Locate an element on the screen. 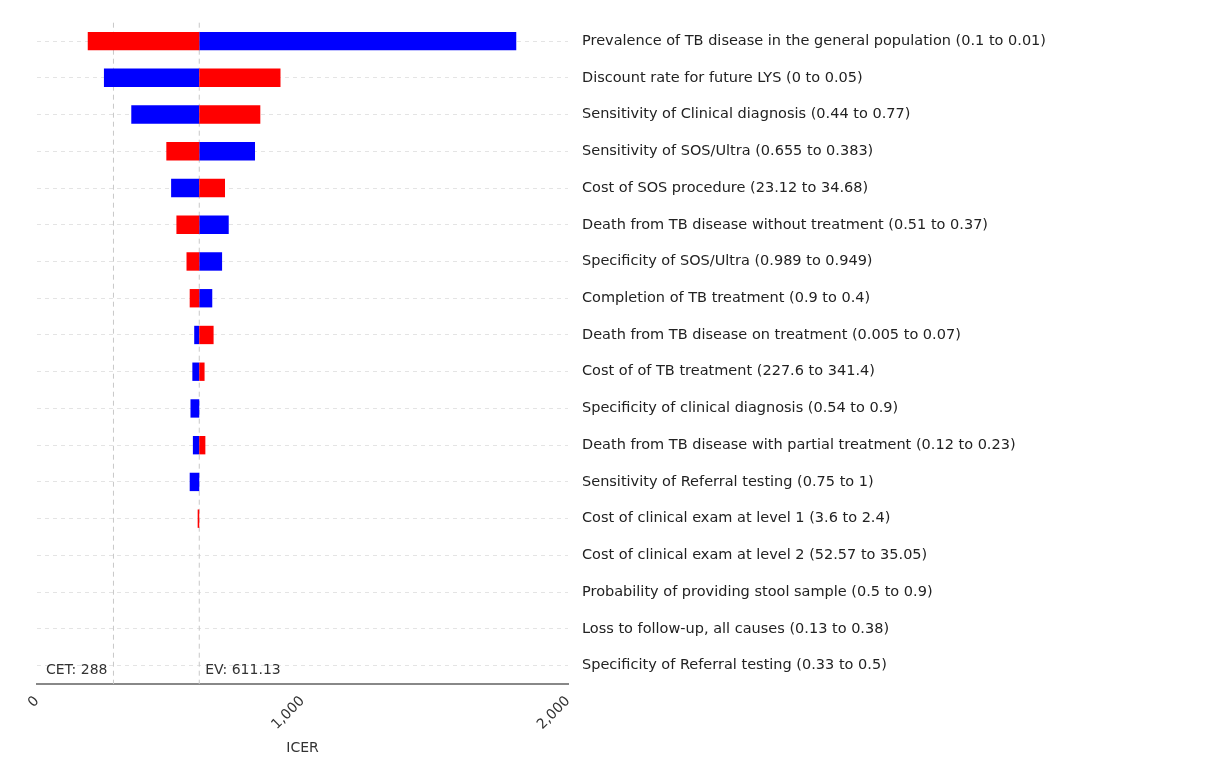  y-tick-label: Sensitivity of Referral testing (0.75 to 1) is located at coordinates (728, 480).